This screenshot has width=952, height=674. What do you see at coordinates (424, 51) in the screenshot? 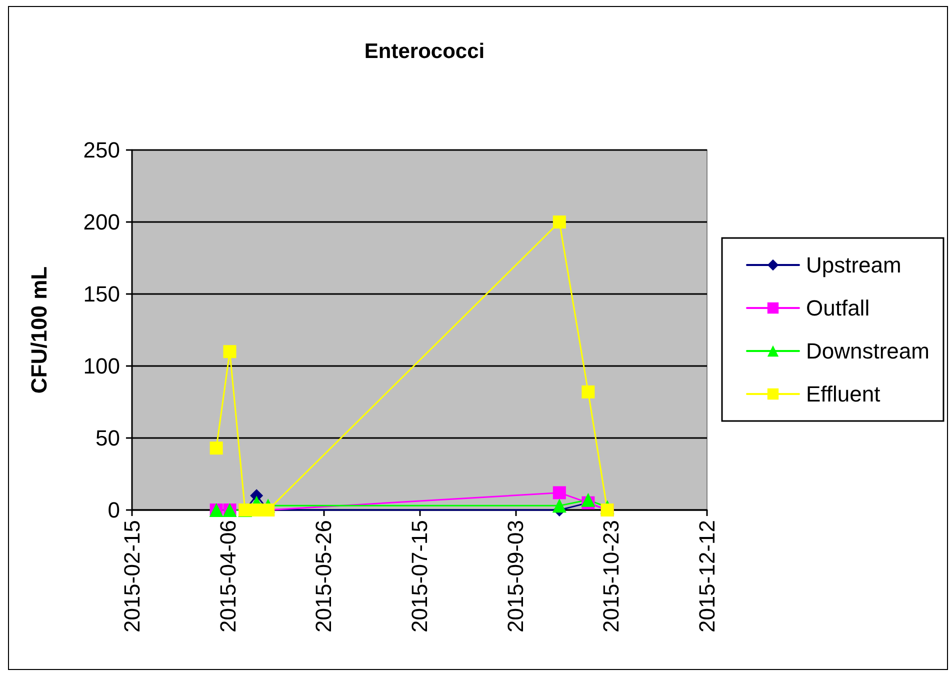
I see `chart-title: Enterococci` at bounding box center [424, 51].